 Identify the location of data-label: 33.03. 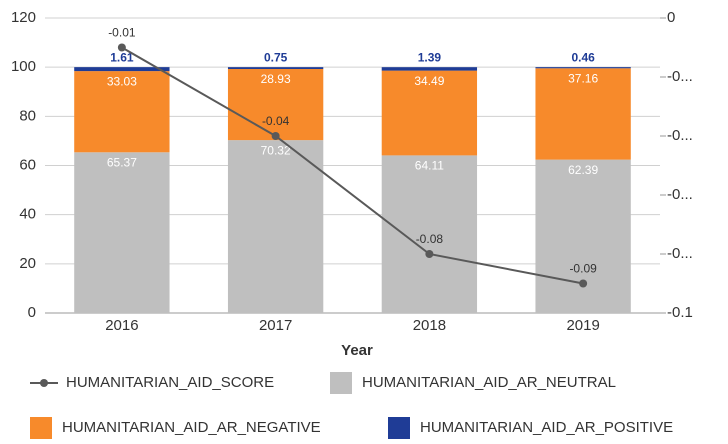
(122, 81).